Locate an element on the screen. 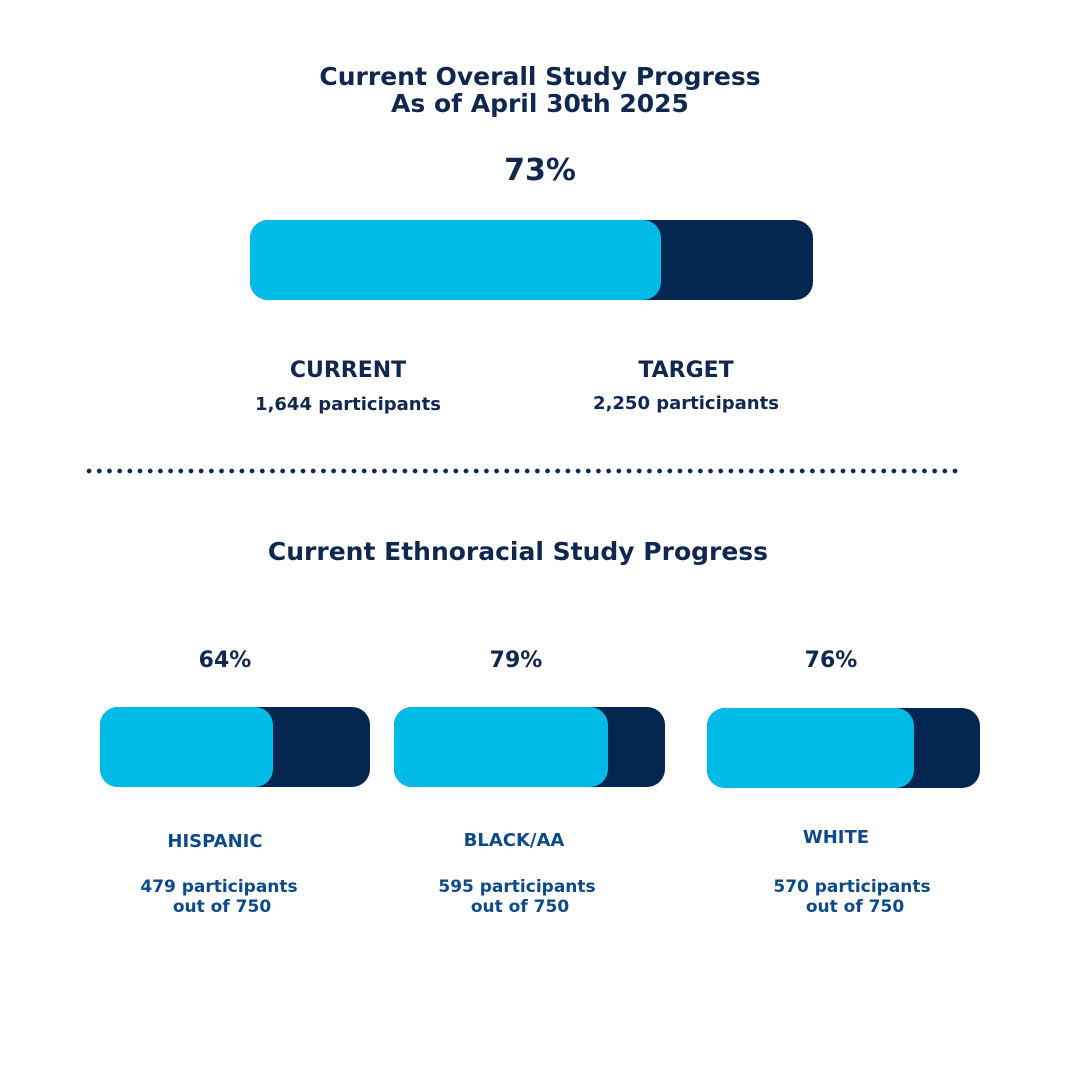  hispanic-count-line1: 479 participants is located at coordinates (219, 887).